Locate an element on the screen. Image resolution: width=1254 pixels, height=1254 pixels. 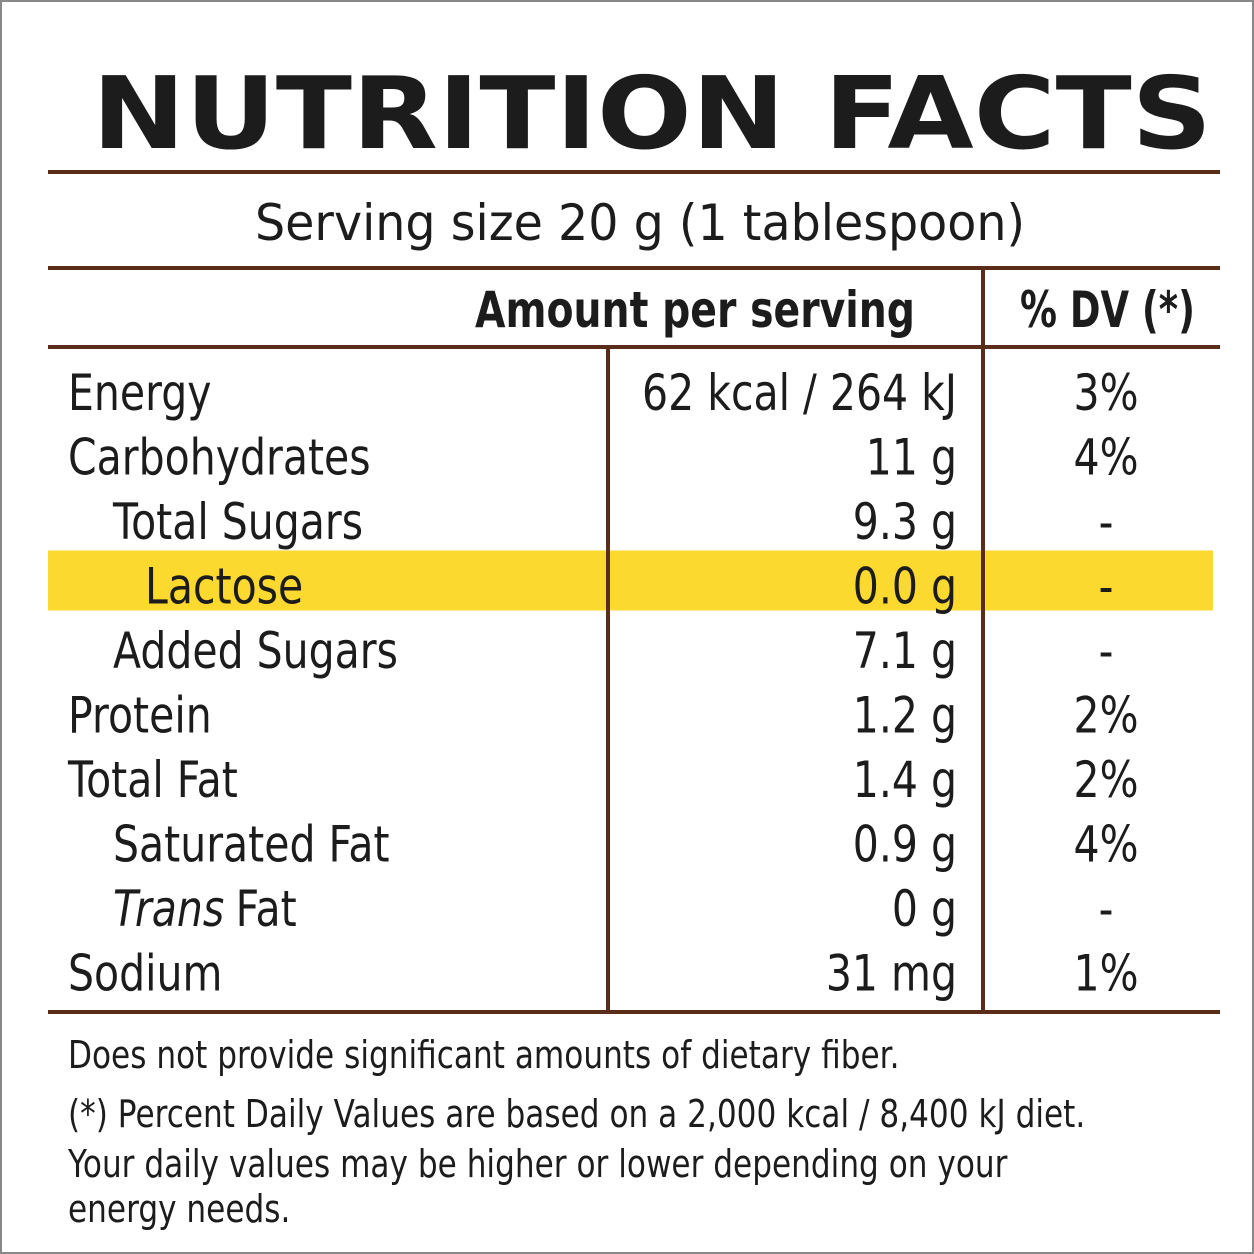
row-name: Protein is located at coordinates (140, 716).